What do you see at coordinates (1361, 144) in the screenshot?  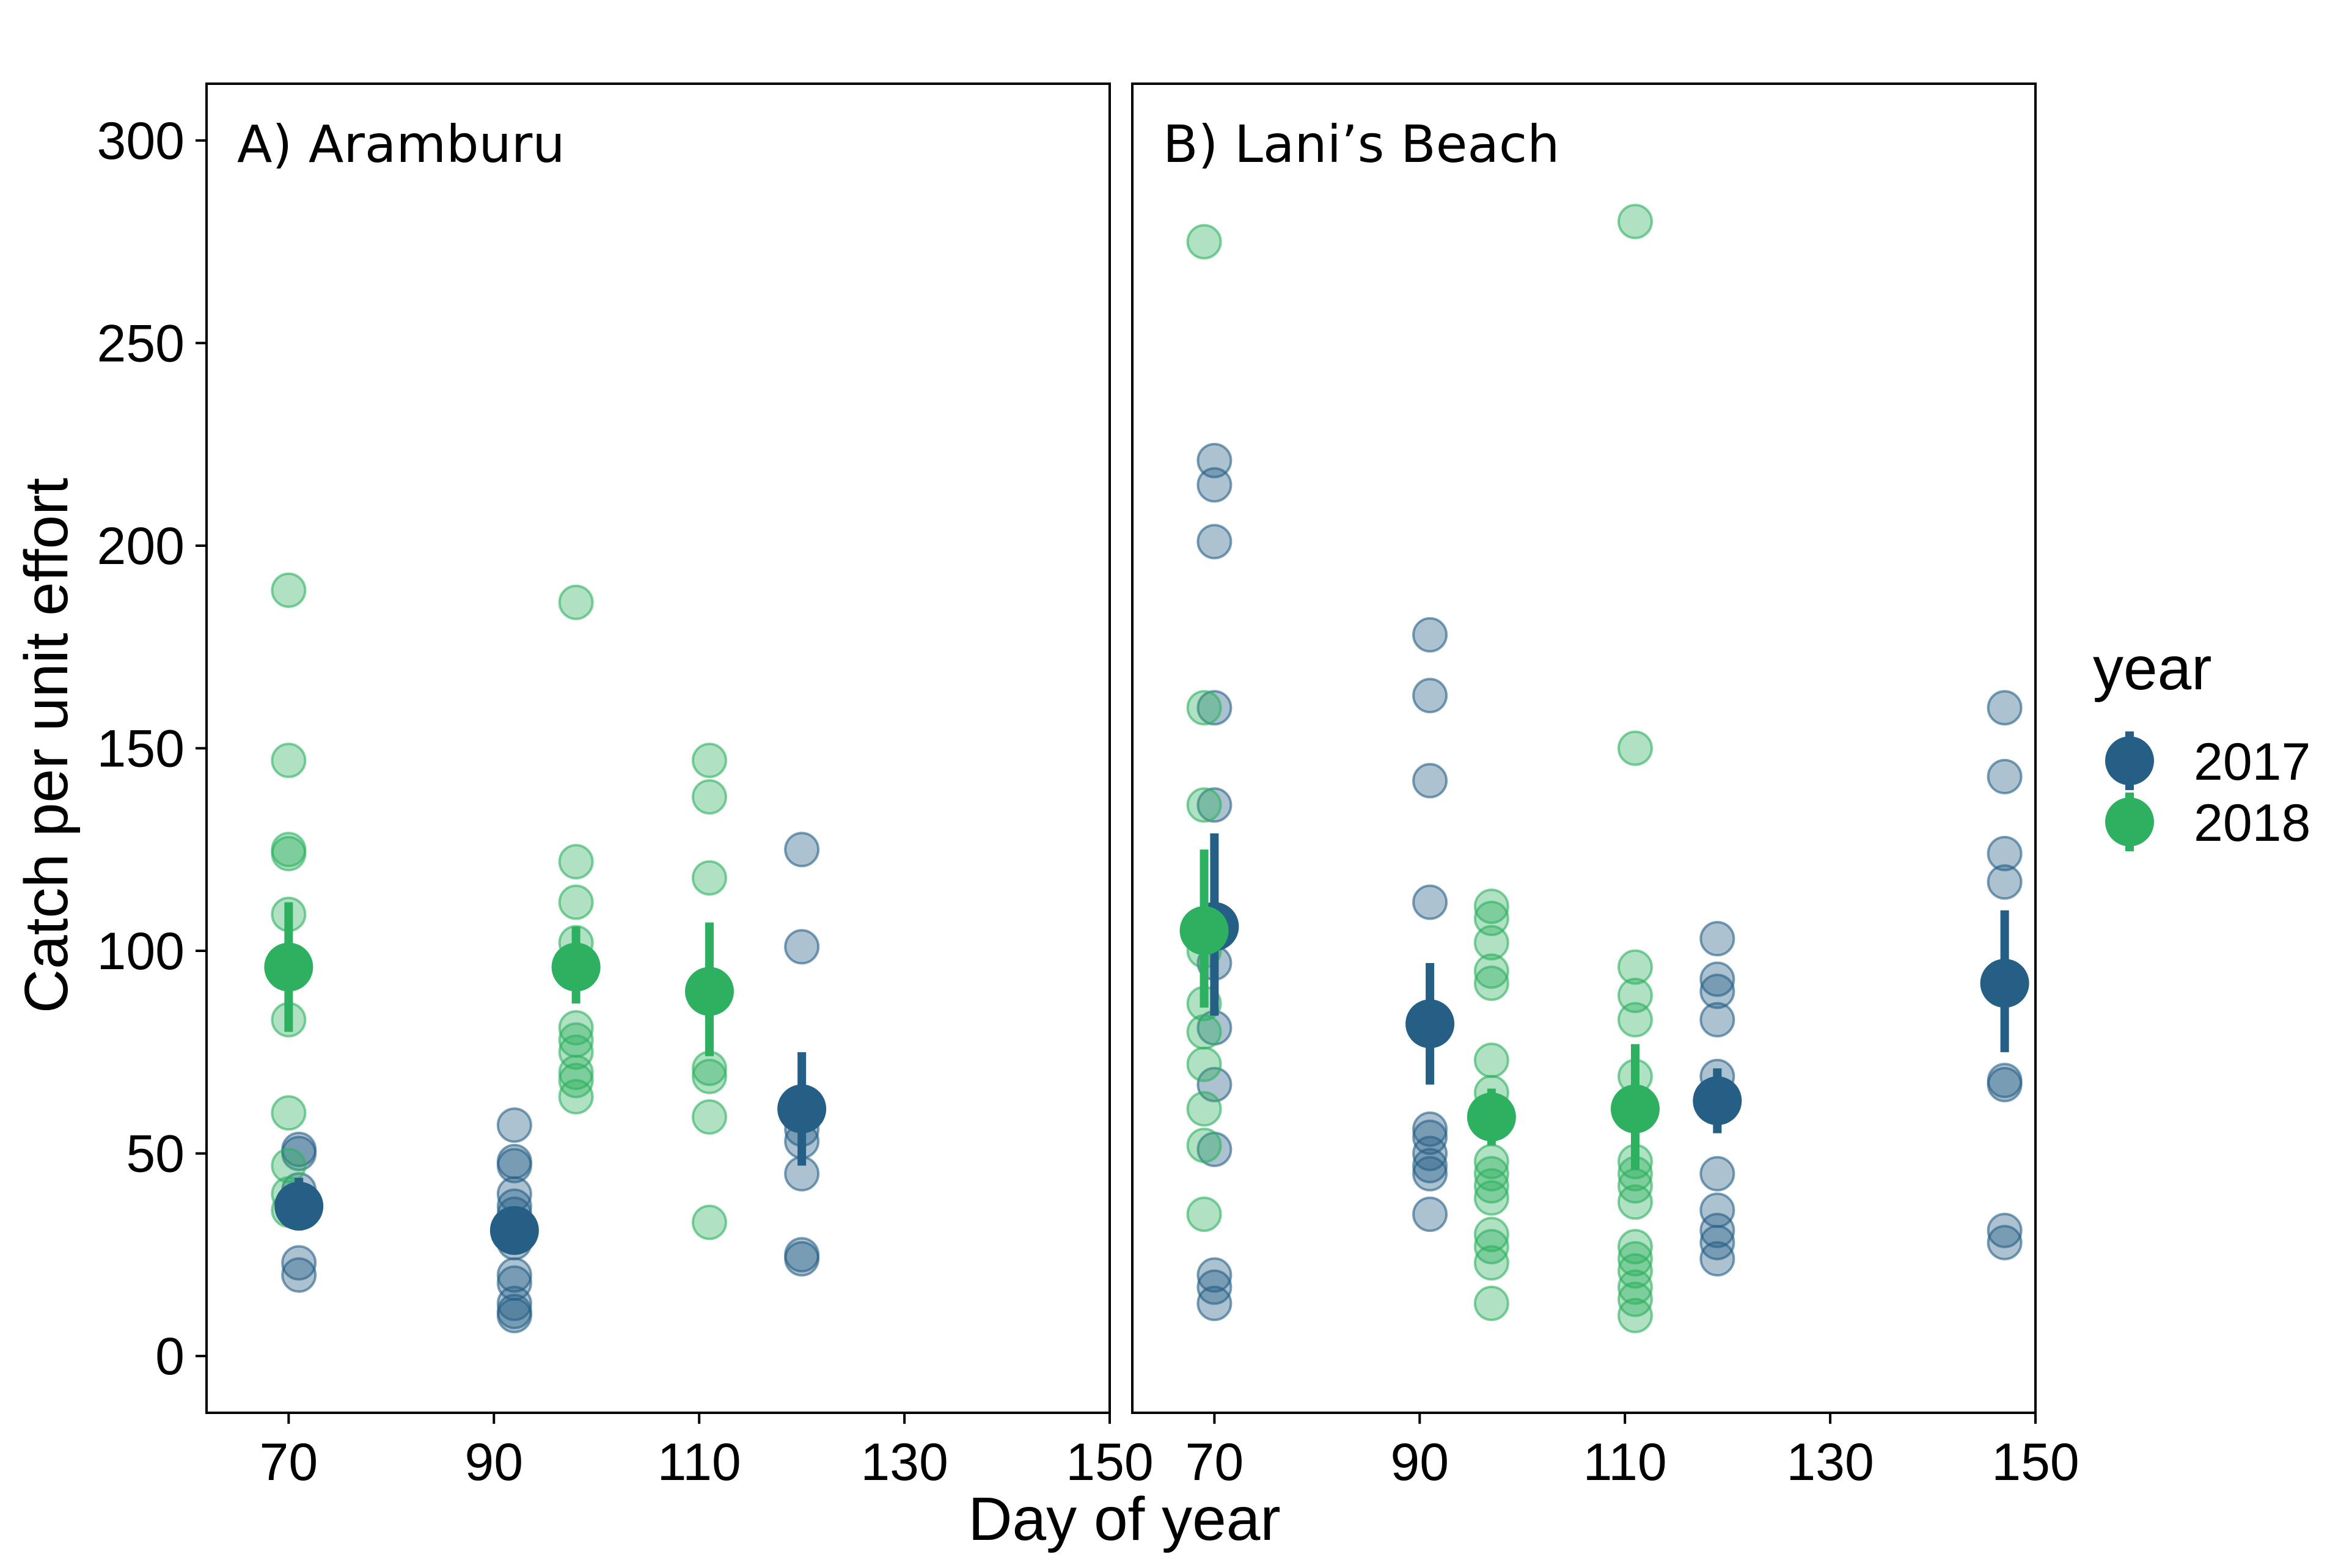 I see `panel-title: B) Lani’s Beach` at bounding box center [1361, 144].